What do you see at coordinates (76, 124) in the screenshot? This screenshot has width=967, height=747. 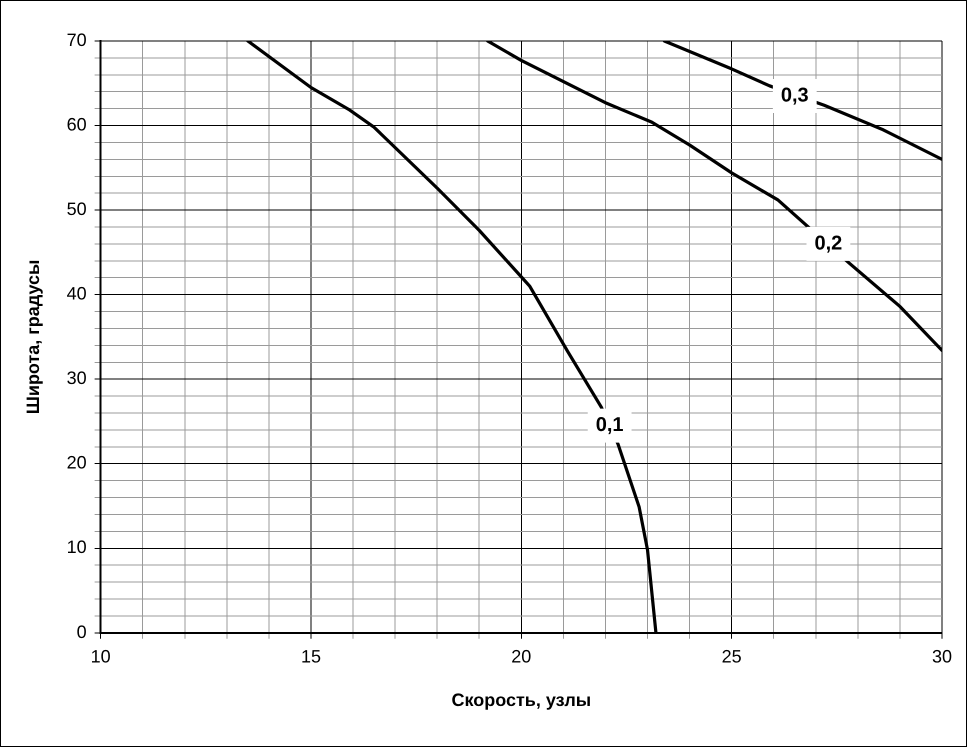 I see `y-tick-label: 60` at bounding box center [76, 124].